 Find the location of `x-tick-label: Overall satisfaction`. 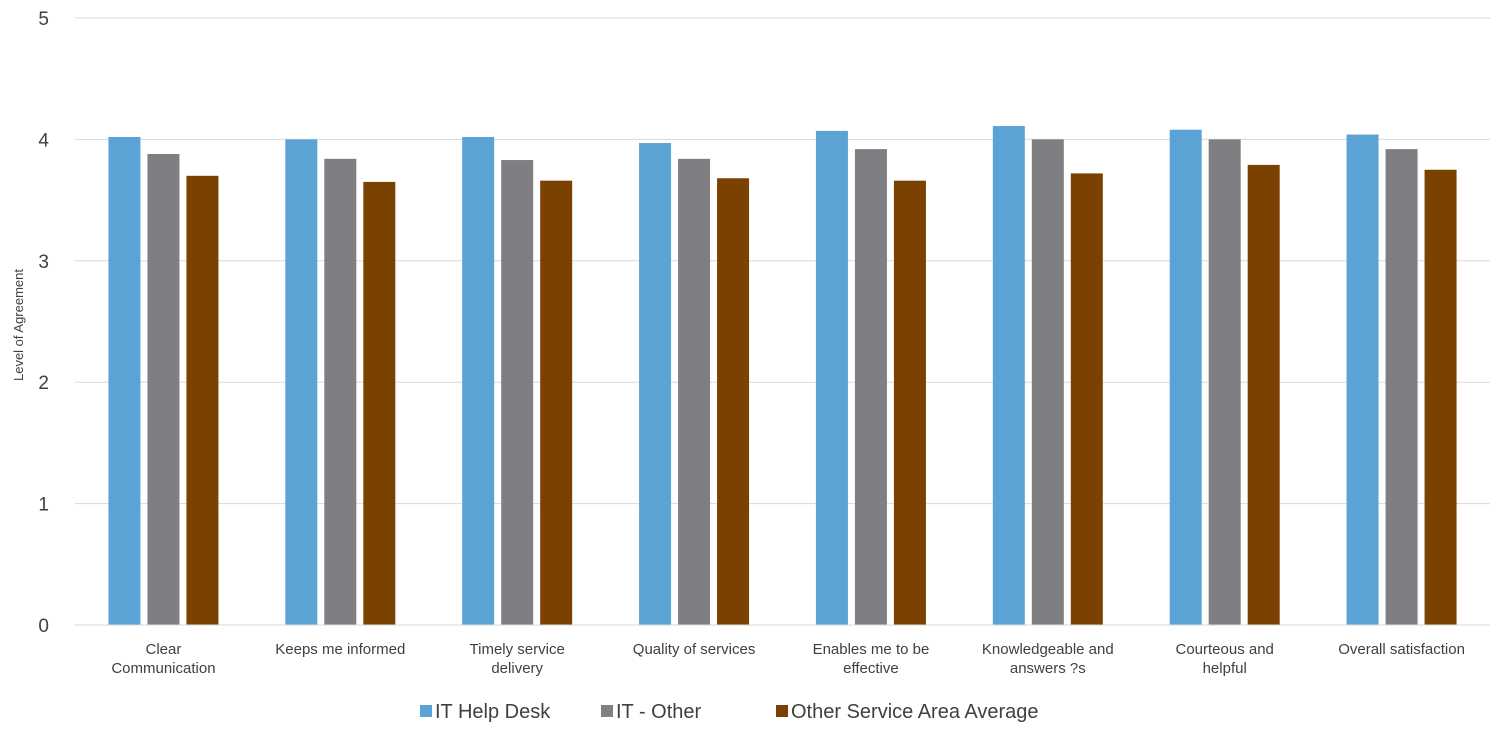

x-tick-label: Overall satisfaction is located at coordinates (1401, 649).